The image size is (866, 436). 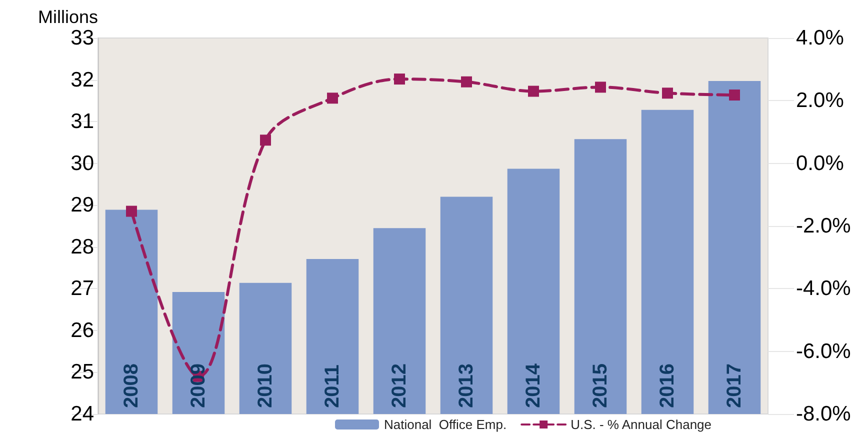 What do you see at coordinates (823, 226) in the screenshot?
I see `y2-tick-label: -2.0%` at bounding box center [823, 226].